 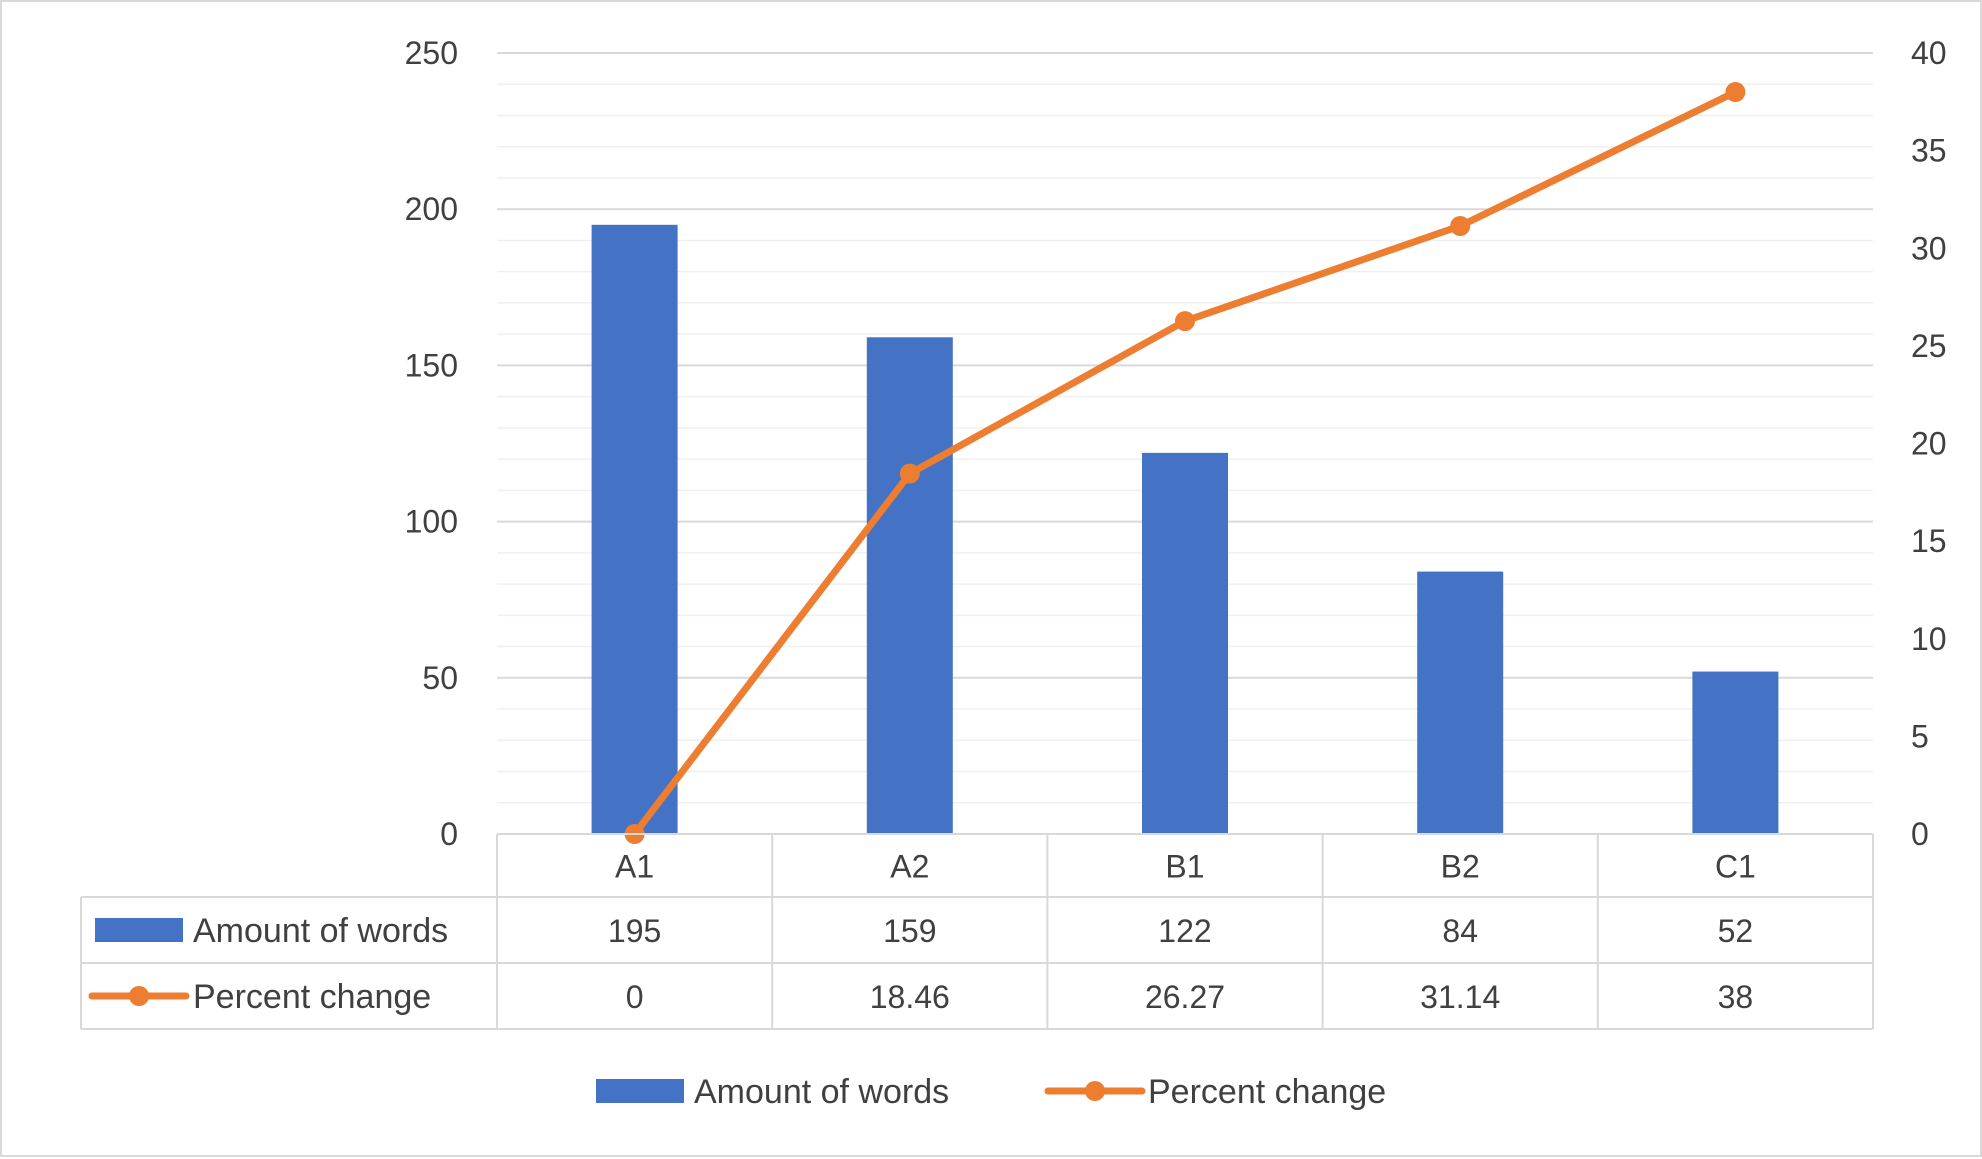 I want to click on legend-bar-swatch, so click(x=640, y=1091).